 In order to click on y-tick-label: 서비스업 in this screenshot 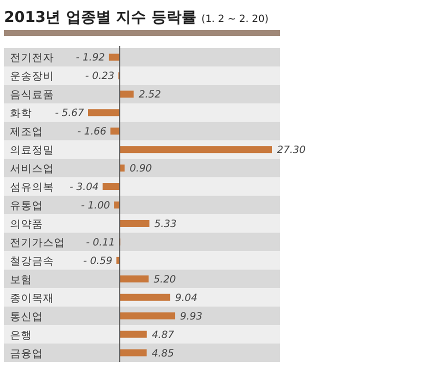, I will do `click(32, 169)`.